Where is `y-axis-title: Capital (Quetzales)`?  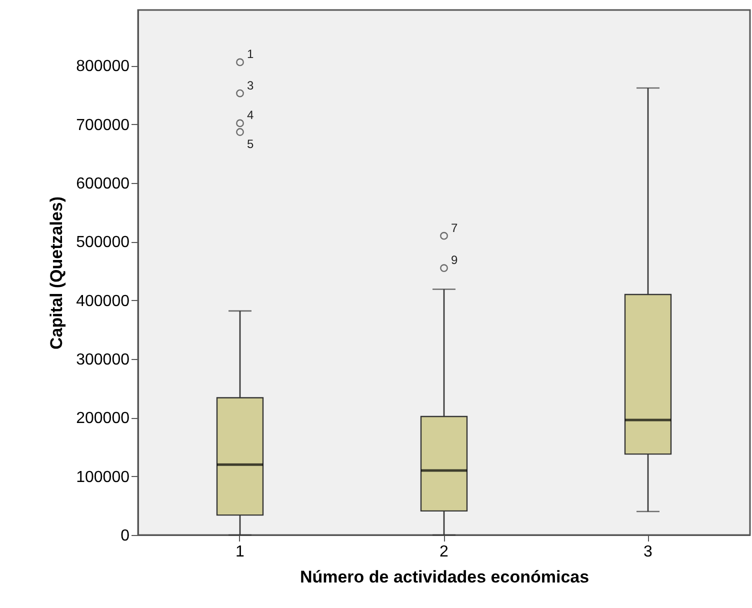 y-axis-title: Capital (Quetzales) is located at coordinates (56, 273).